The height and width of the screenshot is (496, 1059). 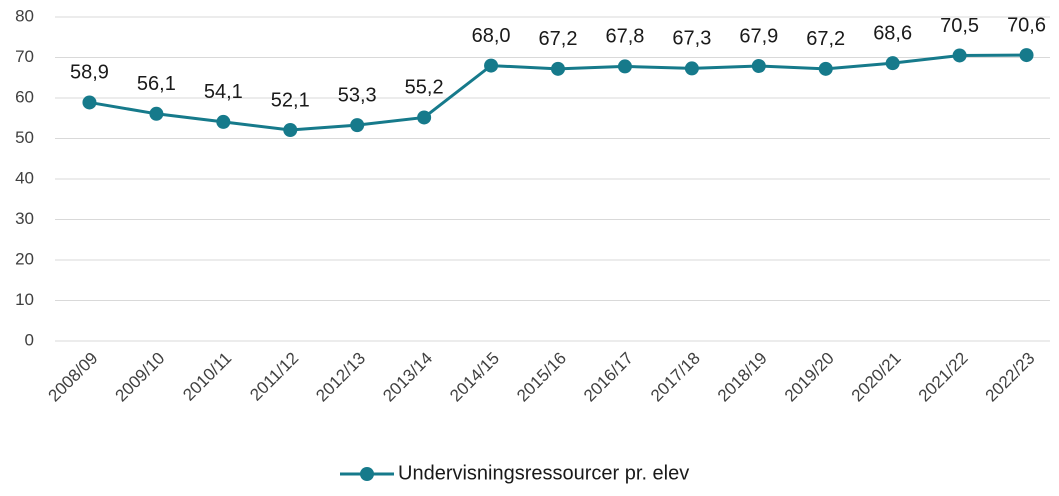 I want to click on x-tick-label: 2011/12, so click(x=274, y=377).